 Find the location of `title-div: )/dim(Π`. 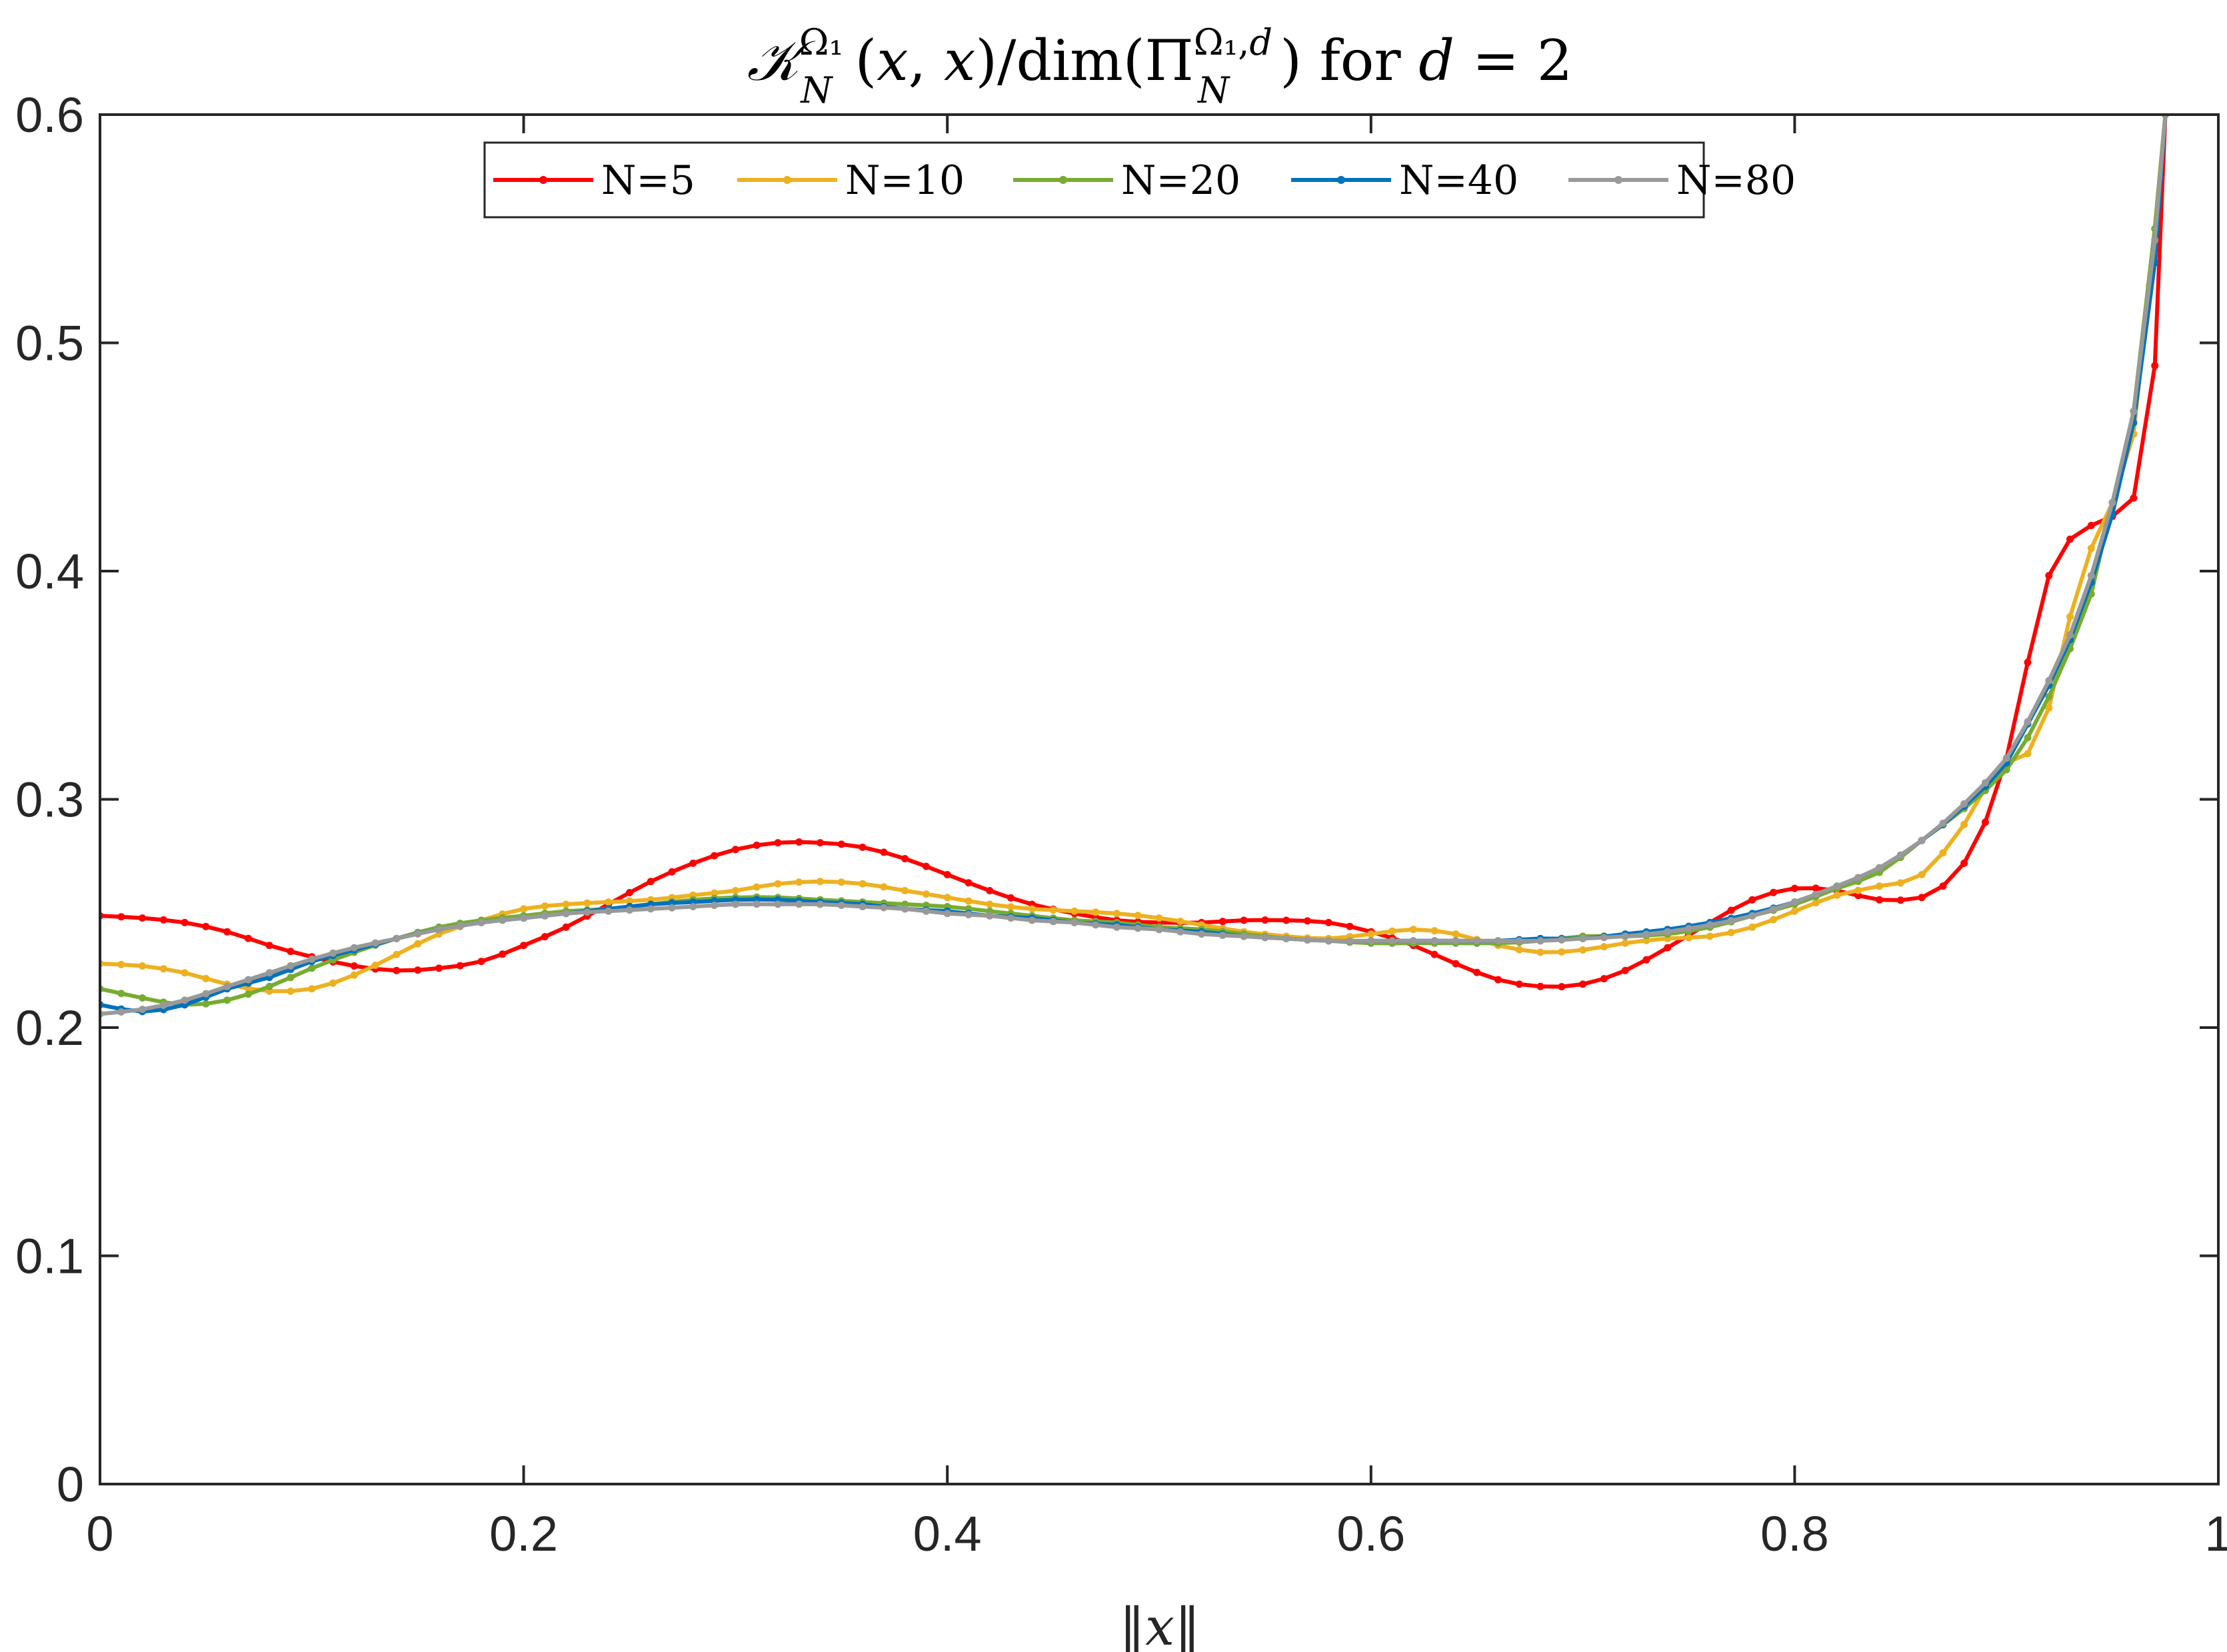

title-div: )/dim(Π is located at coordinates (1084, 61).